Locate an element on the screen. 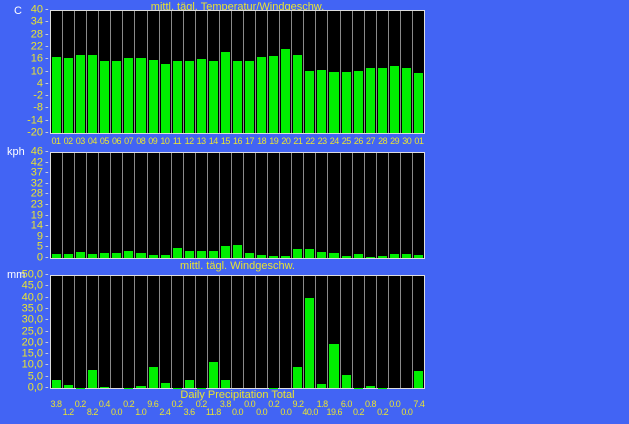  windspeed-y-axis: 46-42-37-32-28-23-19-14-9-5-0- is located at coordinates (24, 204).